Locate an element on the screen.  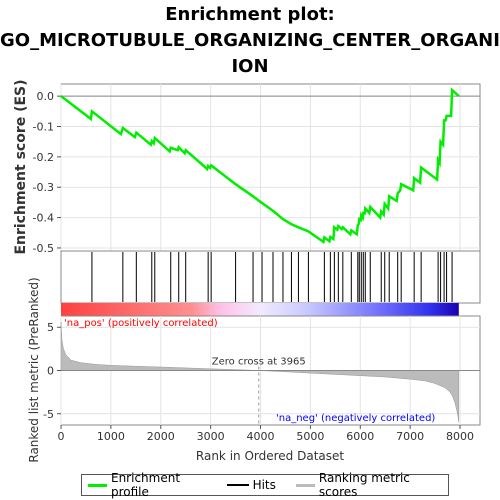
metric-tick-label: 0 is located at coordinates (50, 371).